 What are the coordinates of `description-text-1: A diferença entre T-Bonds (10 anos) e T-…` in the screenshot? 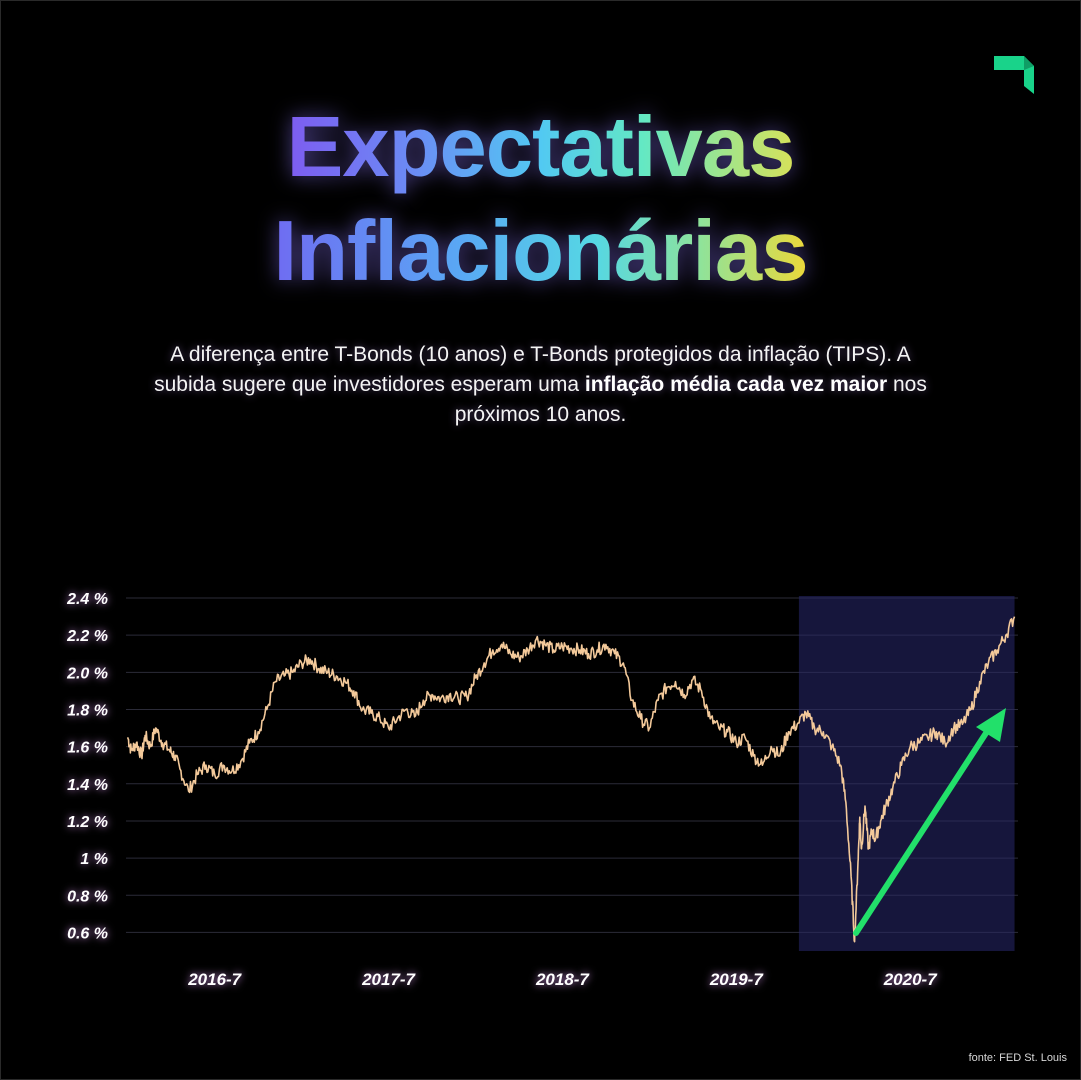 It's located at (532, 369).